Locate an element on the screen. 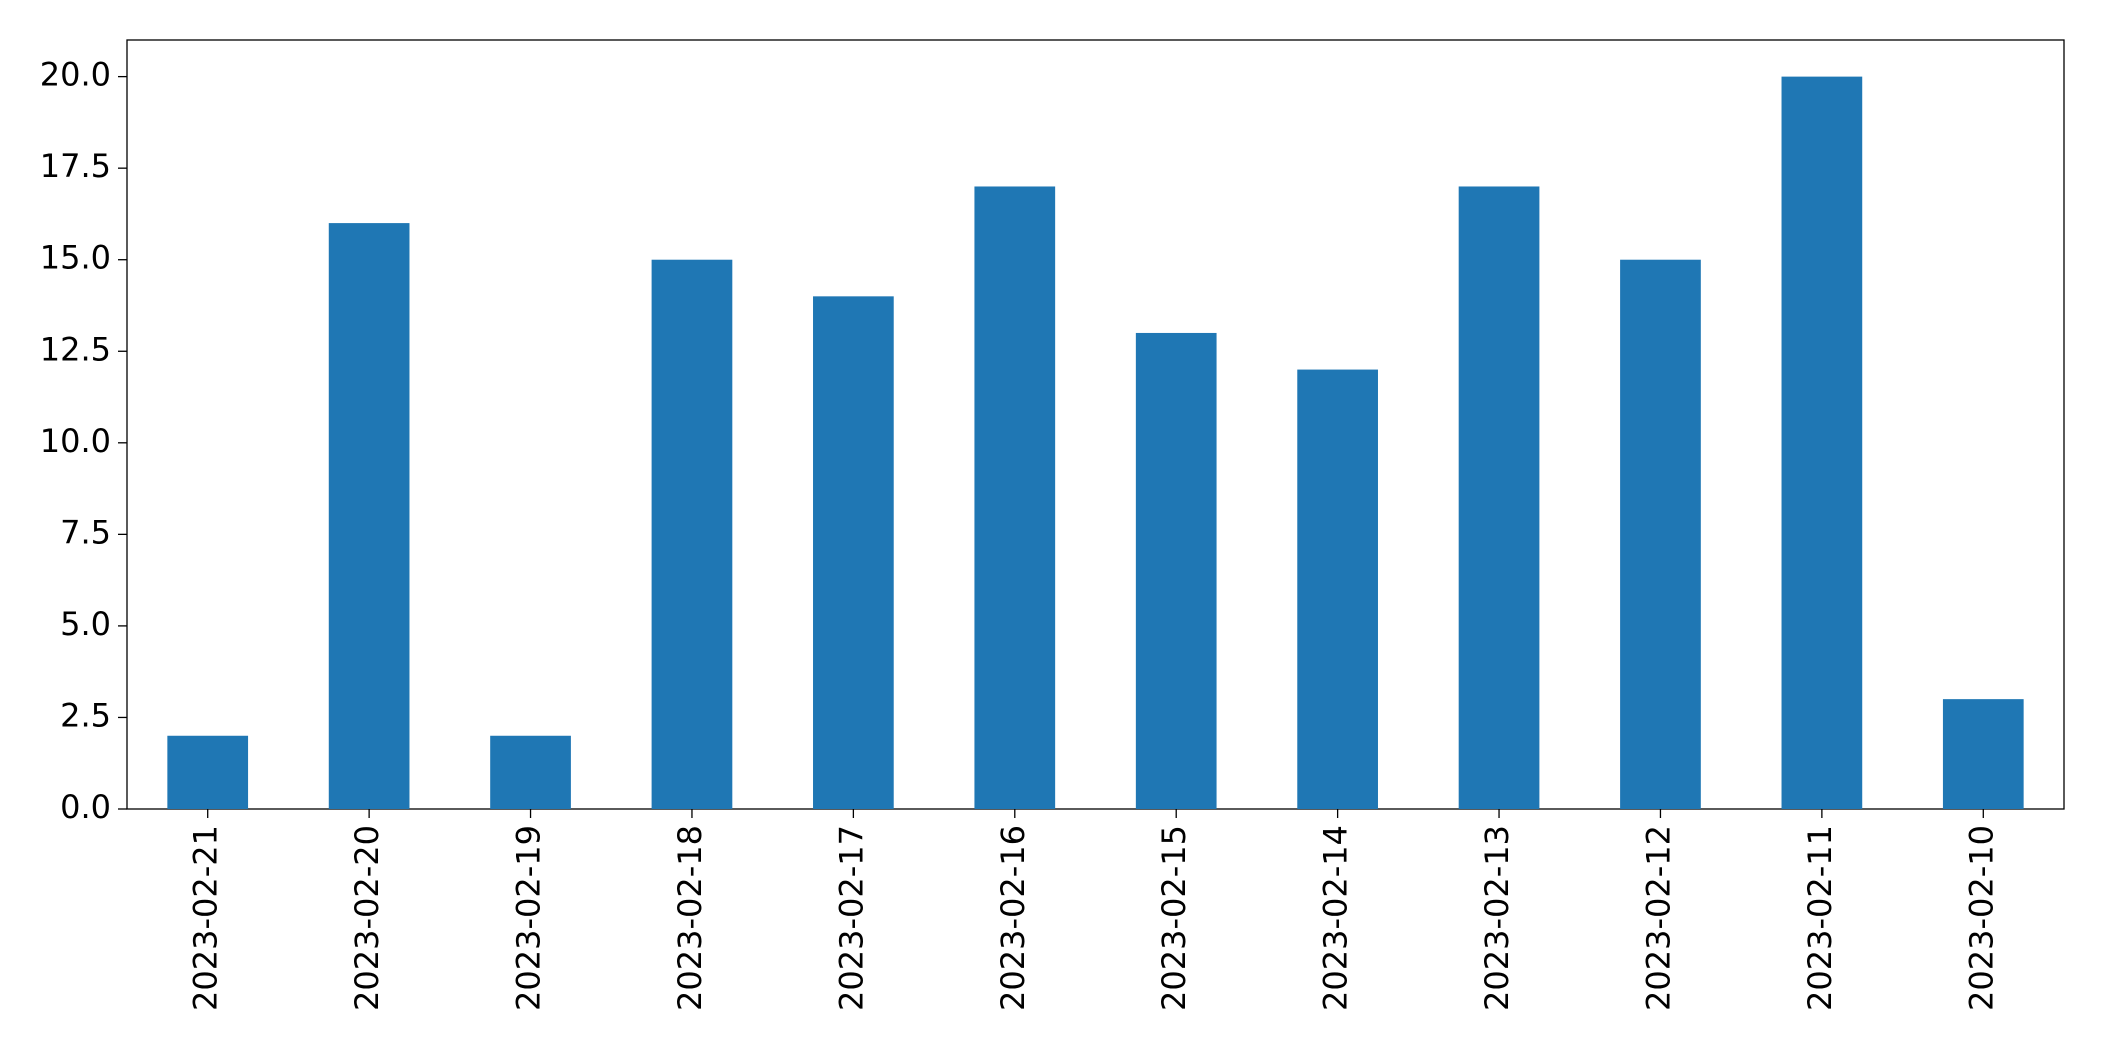 The width and height of the screenshot is (2104, 1061). x-tick-label: 2023-02-13 is located at coordinates (1497, 918).